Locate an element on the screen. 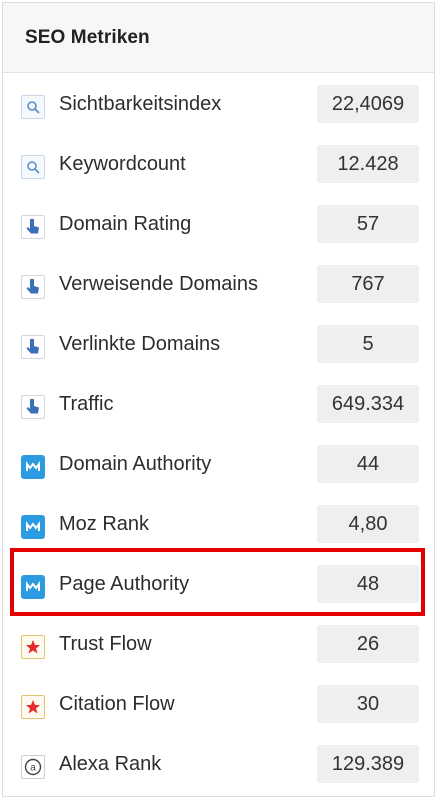 The width and height of the screenshot is (439, 800). metric-value: 44 is located at coordinates (368, 464).